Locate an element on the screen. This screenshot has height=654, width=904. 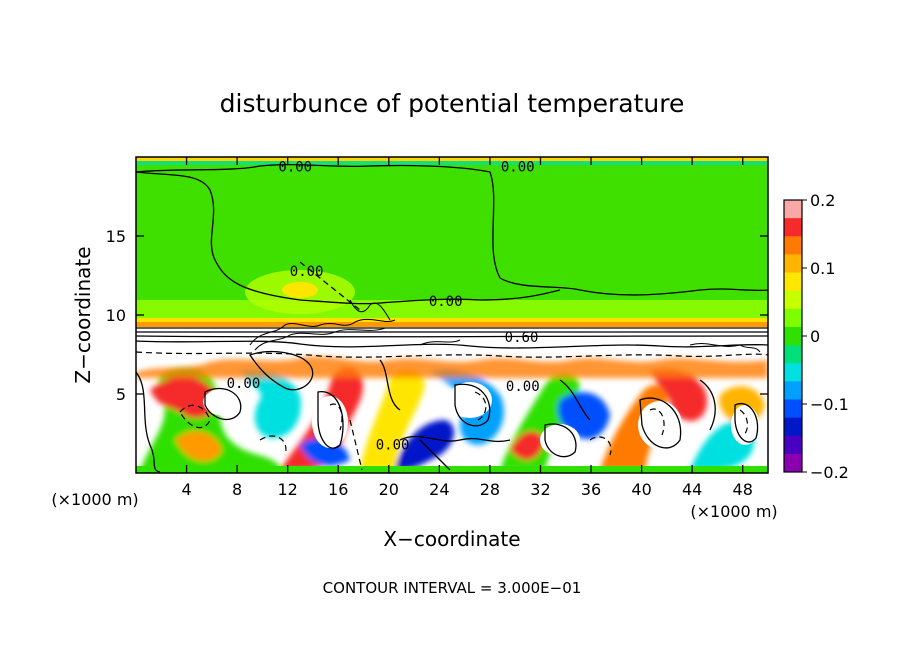
contour-label: 0.60 is located at coordinates (522, 338).